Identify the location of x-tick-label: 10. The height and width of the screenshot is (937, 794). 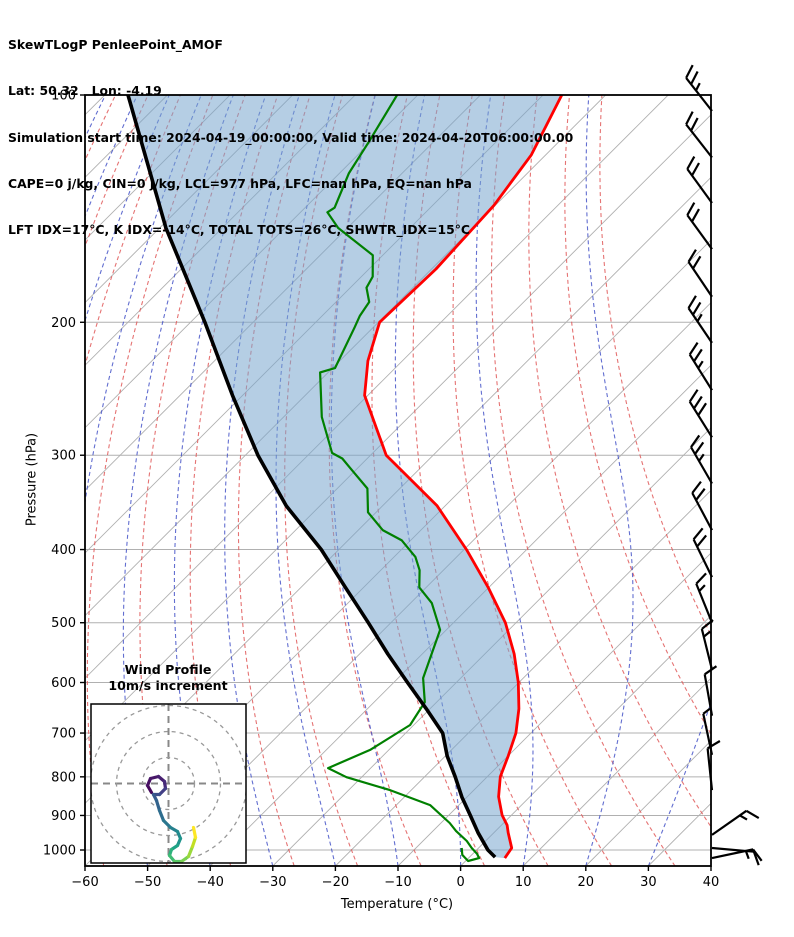
(523, 882).